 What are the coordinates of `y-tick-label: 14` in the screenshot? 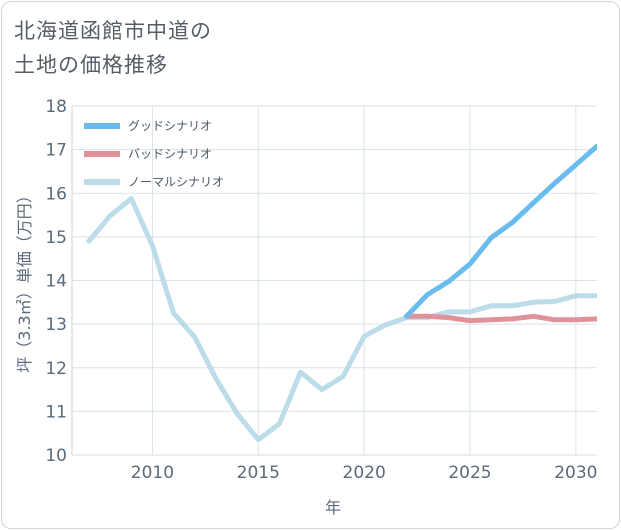 It's located at (56, 282).